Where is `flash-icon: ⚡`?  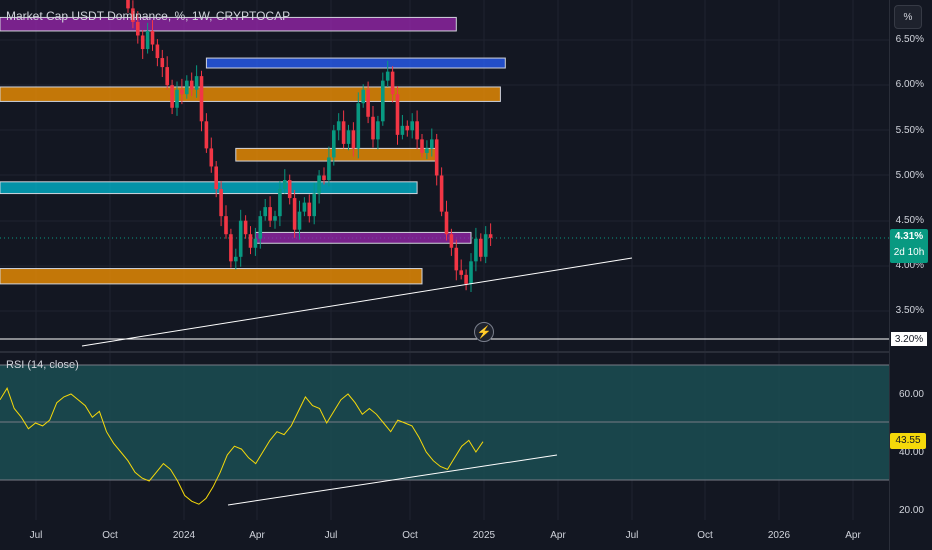 flash-icon: ⚡ is located at coordinates (484, 332).